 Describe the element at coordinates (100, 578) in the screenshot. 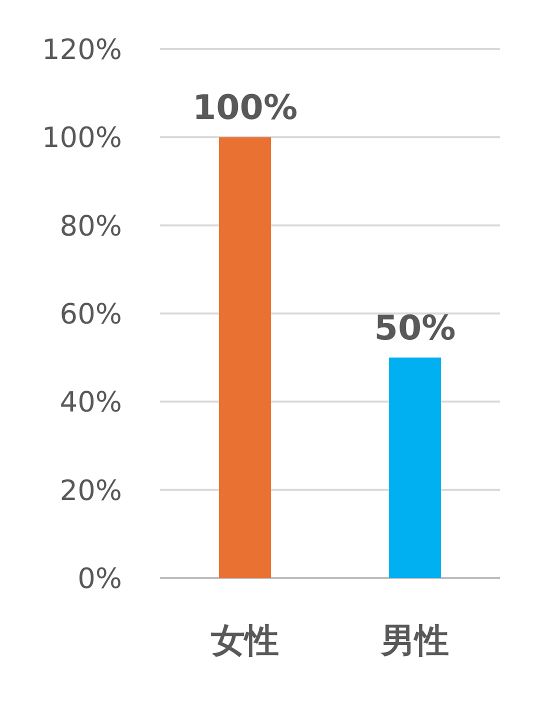

I see `y-tick-label: 0%` at that location.